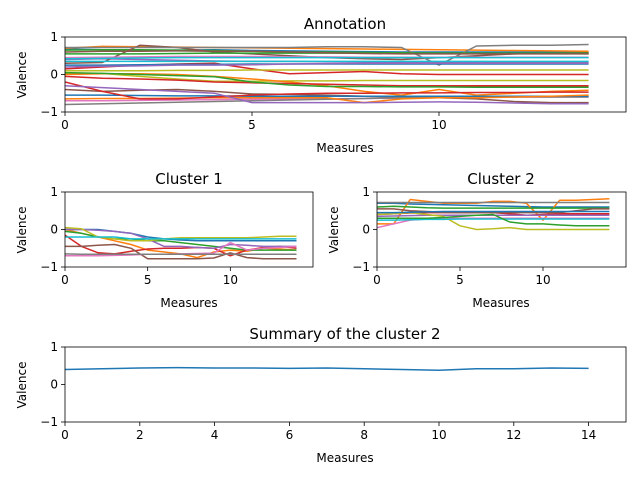  Describe the element at coordinates (230, 280) in the screenshot. I see `cluster1-xtick-label: 10` at that location.